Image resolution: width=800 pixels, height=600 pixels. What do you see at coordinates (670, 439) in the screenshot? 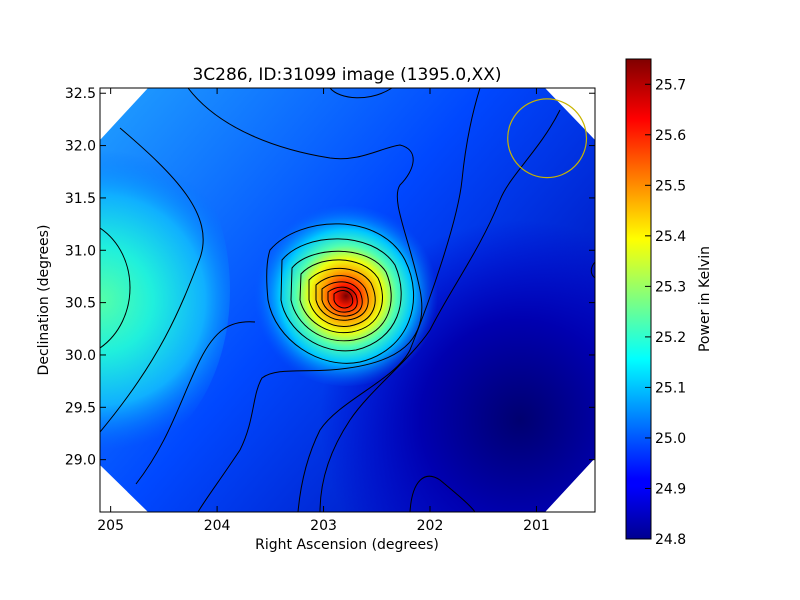
I see `colorbar-tick-label: 25.0` at bounding box center [670, 439].